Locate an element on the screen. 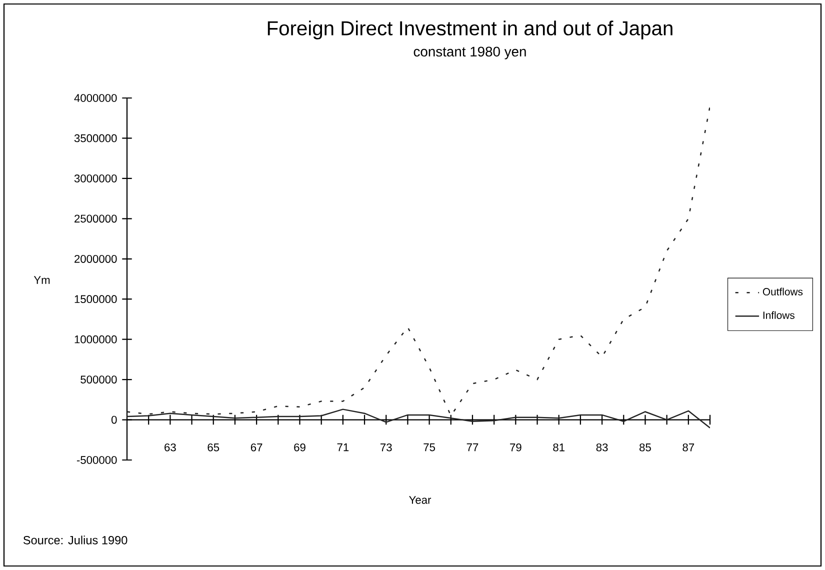 This screenshot has height=570, width=825. x-tick-label: 75 is located at coordinates (430, 447).